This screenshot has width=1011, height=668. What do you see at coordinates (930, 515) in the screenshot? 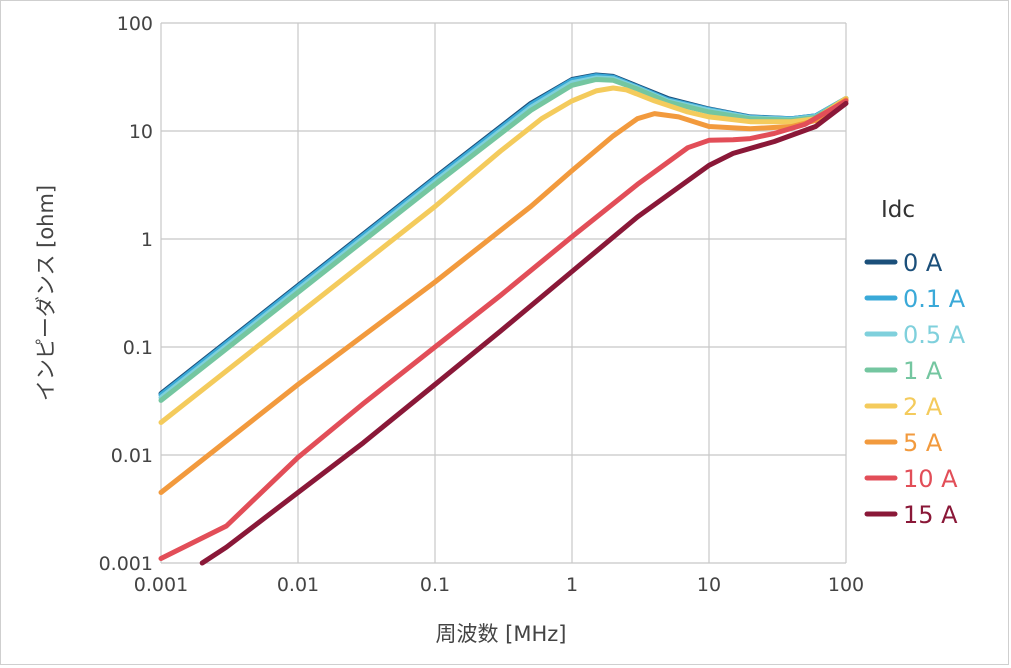
I see `legend-label: 15 A` at bounding box center [930, 515].